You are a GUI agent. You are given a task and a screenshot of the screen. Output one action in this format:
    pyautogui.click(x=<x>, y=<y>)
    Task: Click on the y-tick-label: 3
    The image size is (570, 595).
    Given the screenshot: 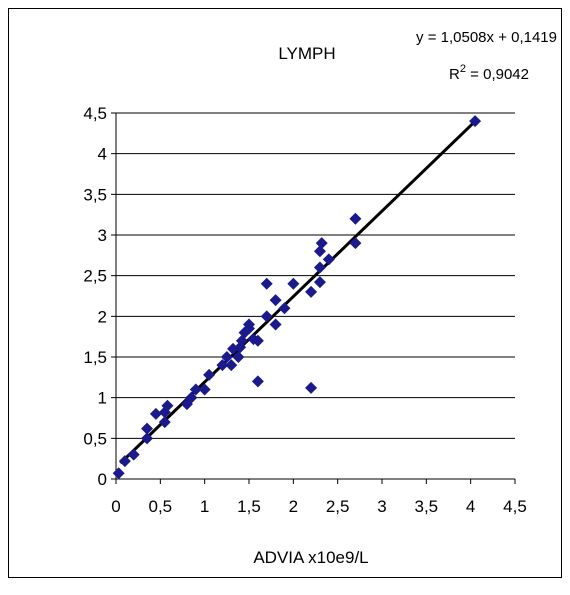 What is the action you would take?
    pyautogui.click(x=102, y=235)
    